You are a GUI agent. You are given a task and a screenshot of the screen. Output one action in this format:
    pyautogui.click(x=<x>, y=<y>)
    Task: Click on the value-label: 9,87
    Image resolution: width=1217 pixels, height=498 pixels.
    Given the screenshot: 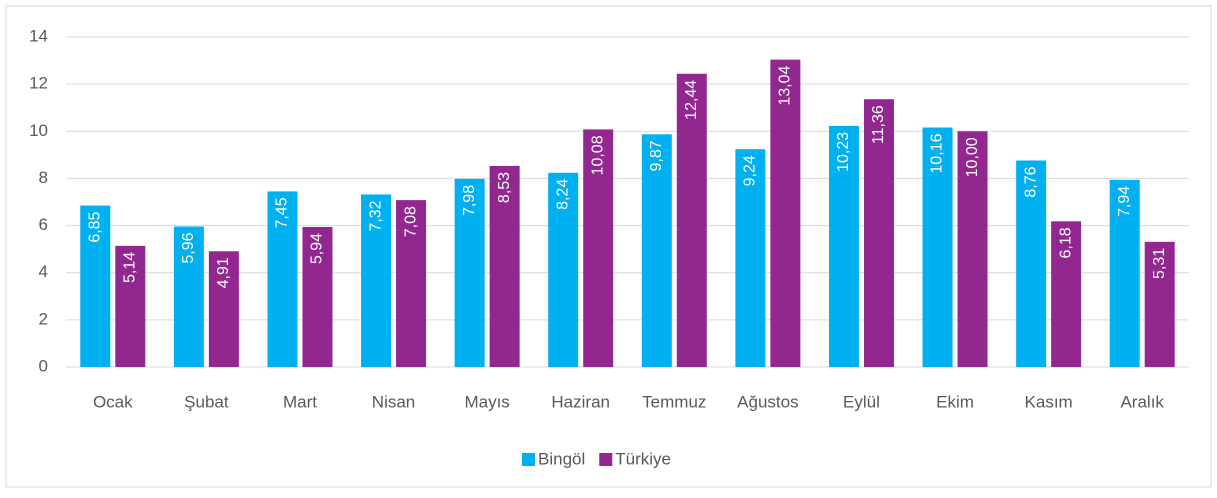 What is the action you would take?
    pyautogui.click(x=656, y=155)
    